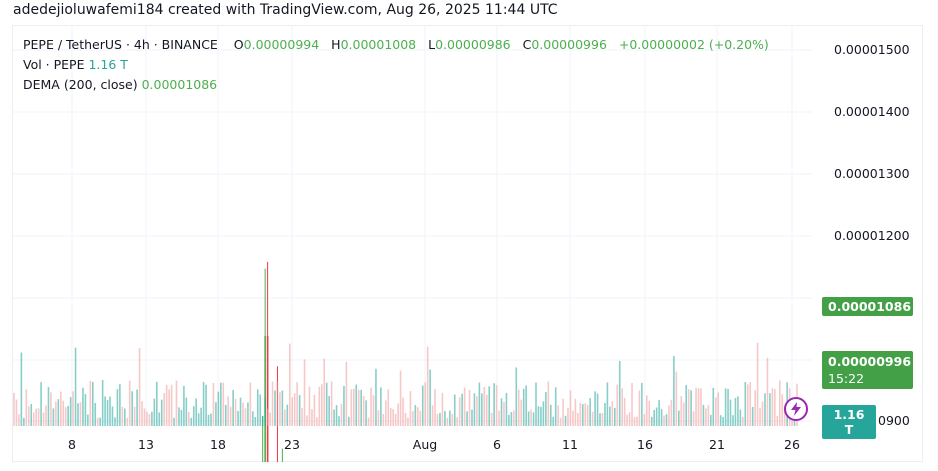 This screenshot has width=938, height=471. I want to click on time-tick-13: 13, so click(146, 444).